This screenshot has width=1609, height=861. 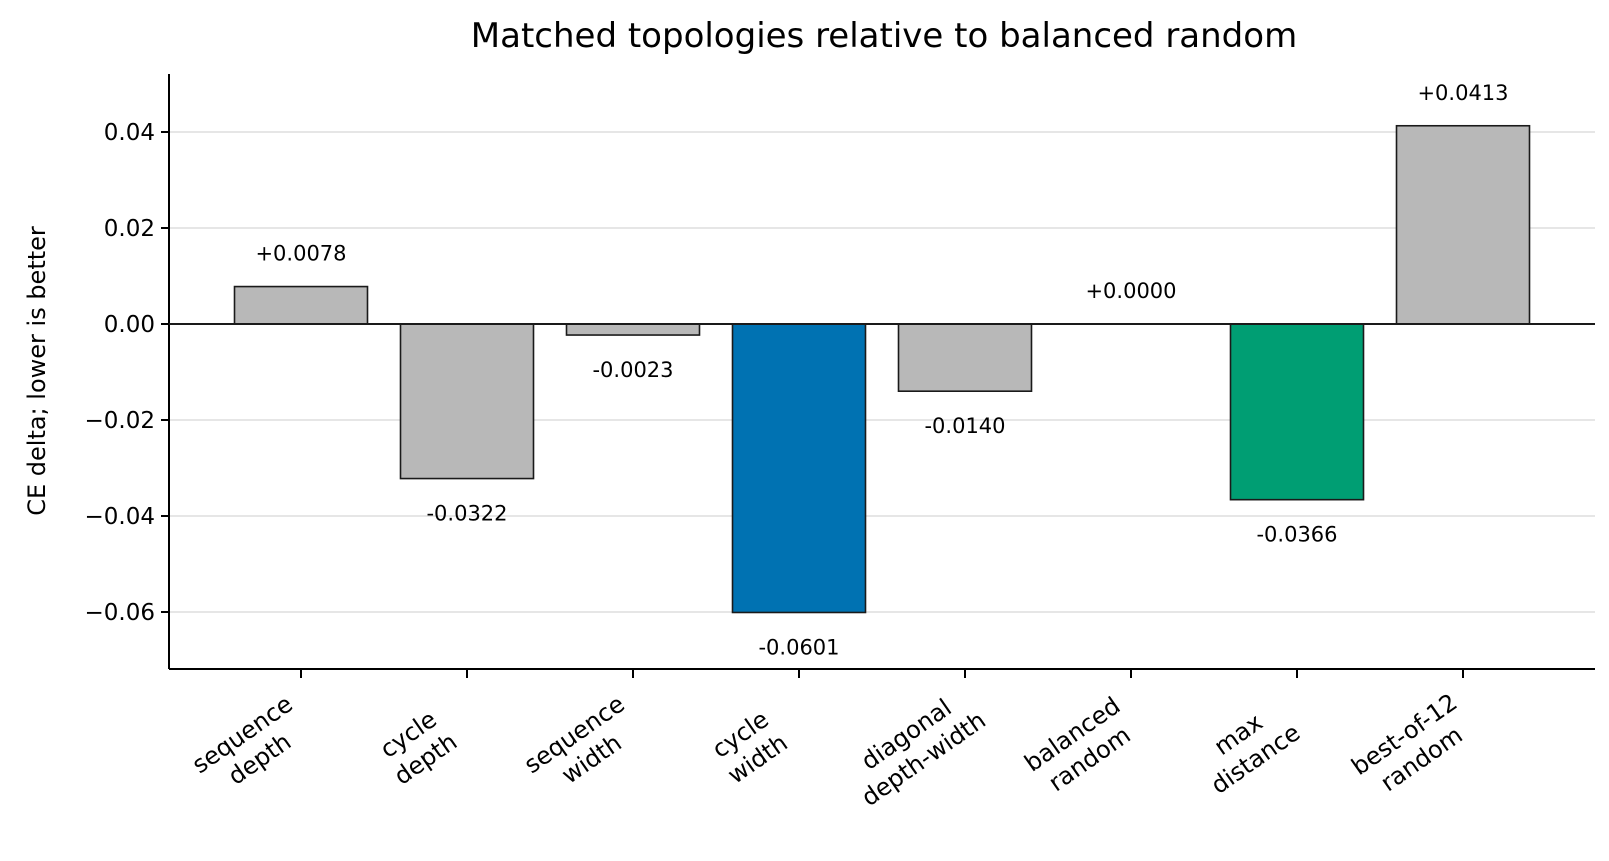 I want to click on x-tick-label: sequencedepth, so click(x=251, y=747).